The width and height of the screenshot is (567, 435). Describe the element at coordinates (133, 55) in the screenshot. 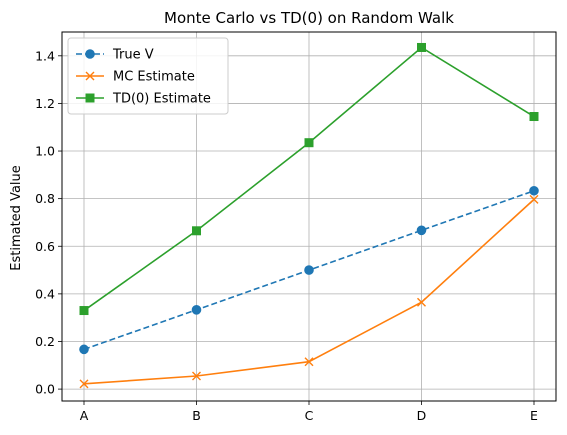

I see `legend-true-v-label: True V` at that location.